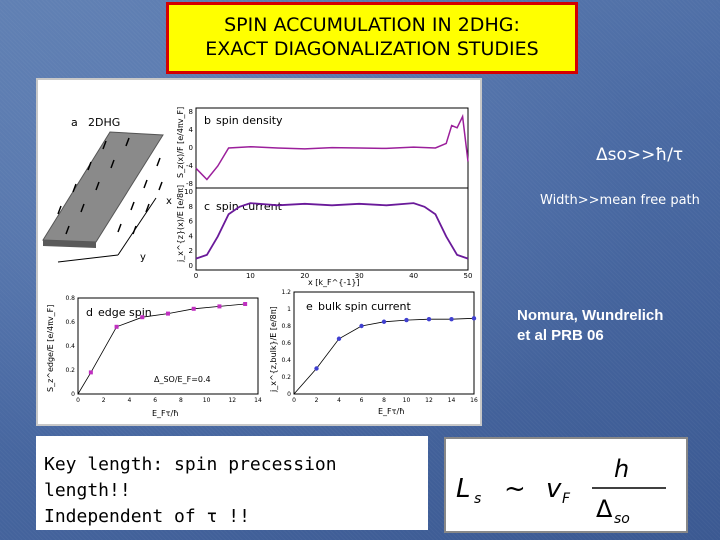 This screenshot has height=540, width=720. Describe the element at coordinates (294, 400) in the screenshot. I see `panel-e-xtick-label: 0` at that location.